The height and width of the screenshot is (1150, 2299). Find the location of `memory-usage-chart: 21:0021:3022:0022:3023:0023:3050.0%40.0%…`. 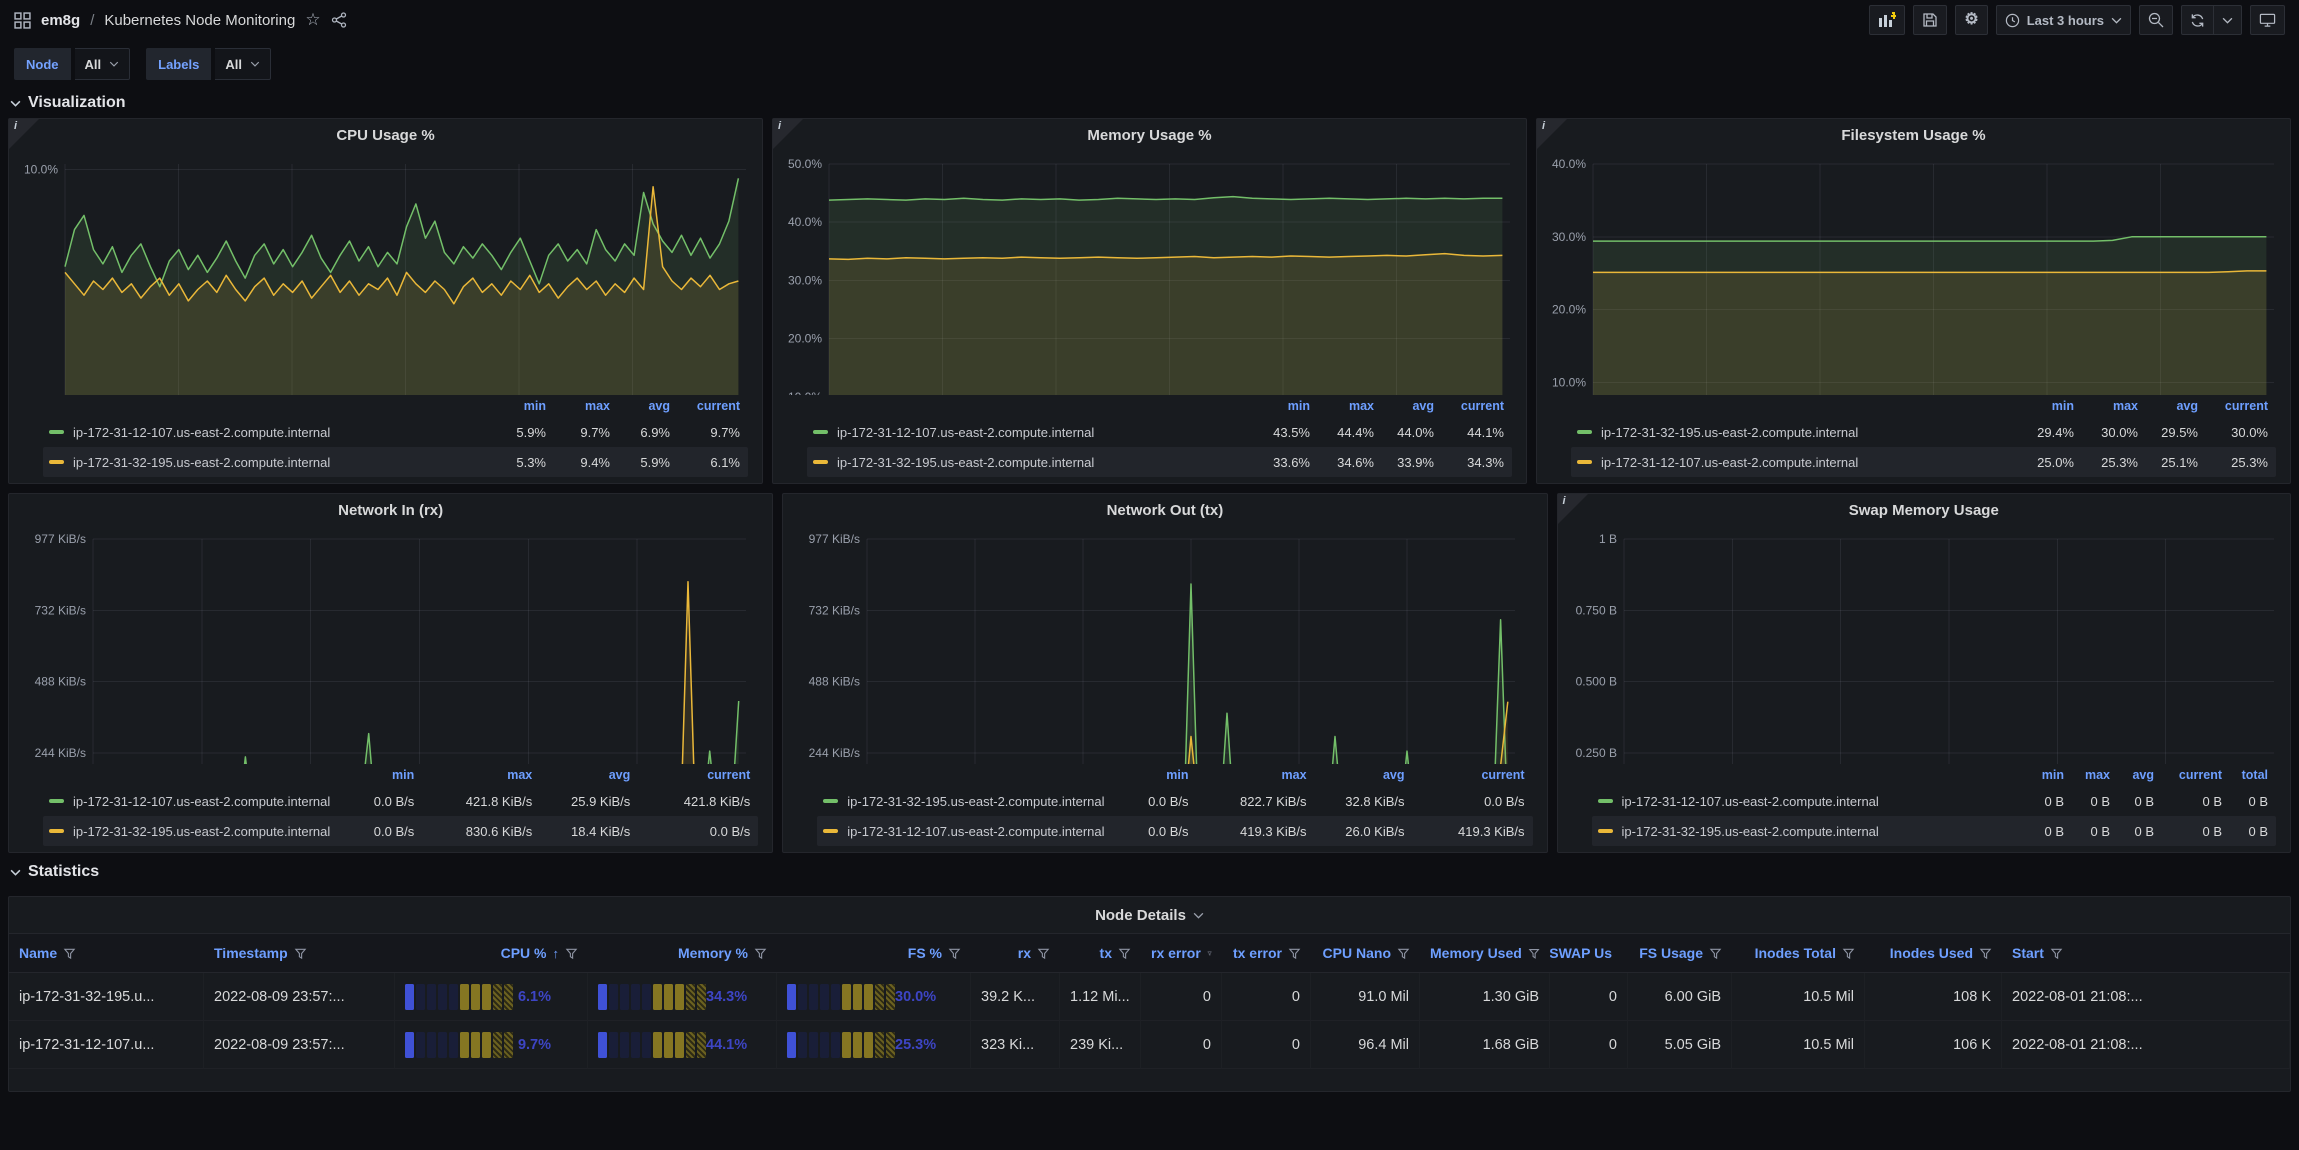

memory-usage-chart: 21:0021:3022:0022:3023:0023:3050.0%40.0%… is located at coordinates (1149, 271).